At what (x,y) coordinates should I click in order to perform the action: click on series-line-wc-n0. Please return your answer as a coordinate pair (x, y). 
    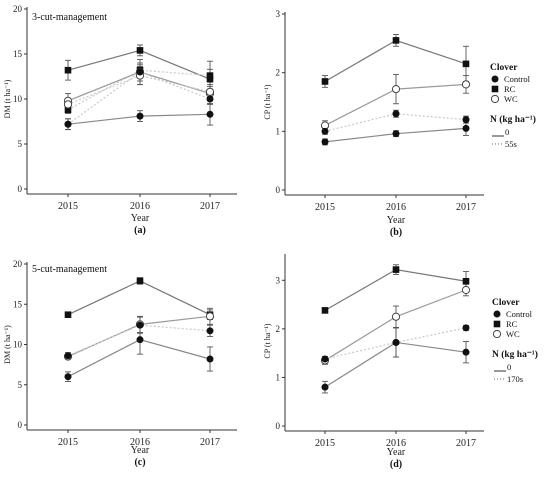
    Looking at the image, I should click on (395, 325).